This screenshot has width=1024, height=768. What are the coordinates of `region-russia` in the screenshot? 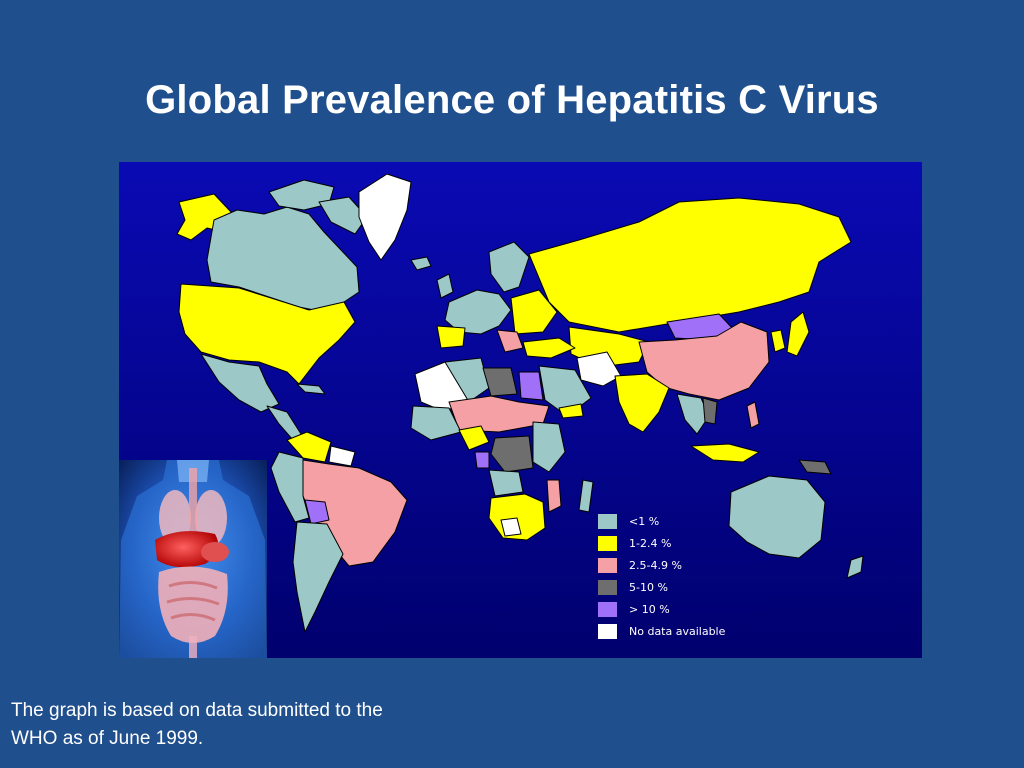 It's located at (690, 265).